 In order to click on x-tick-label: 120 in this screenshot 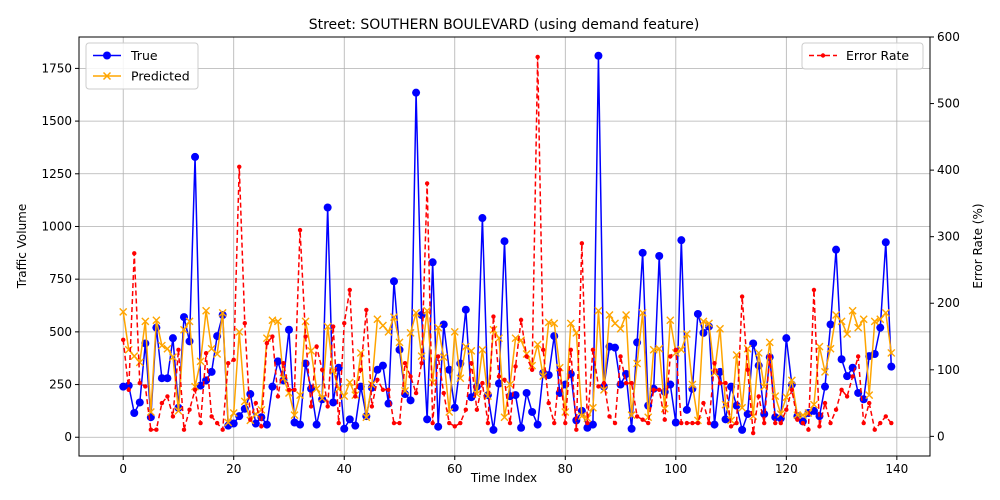, I will do `click(786, 469)`.